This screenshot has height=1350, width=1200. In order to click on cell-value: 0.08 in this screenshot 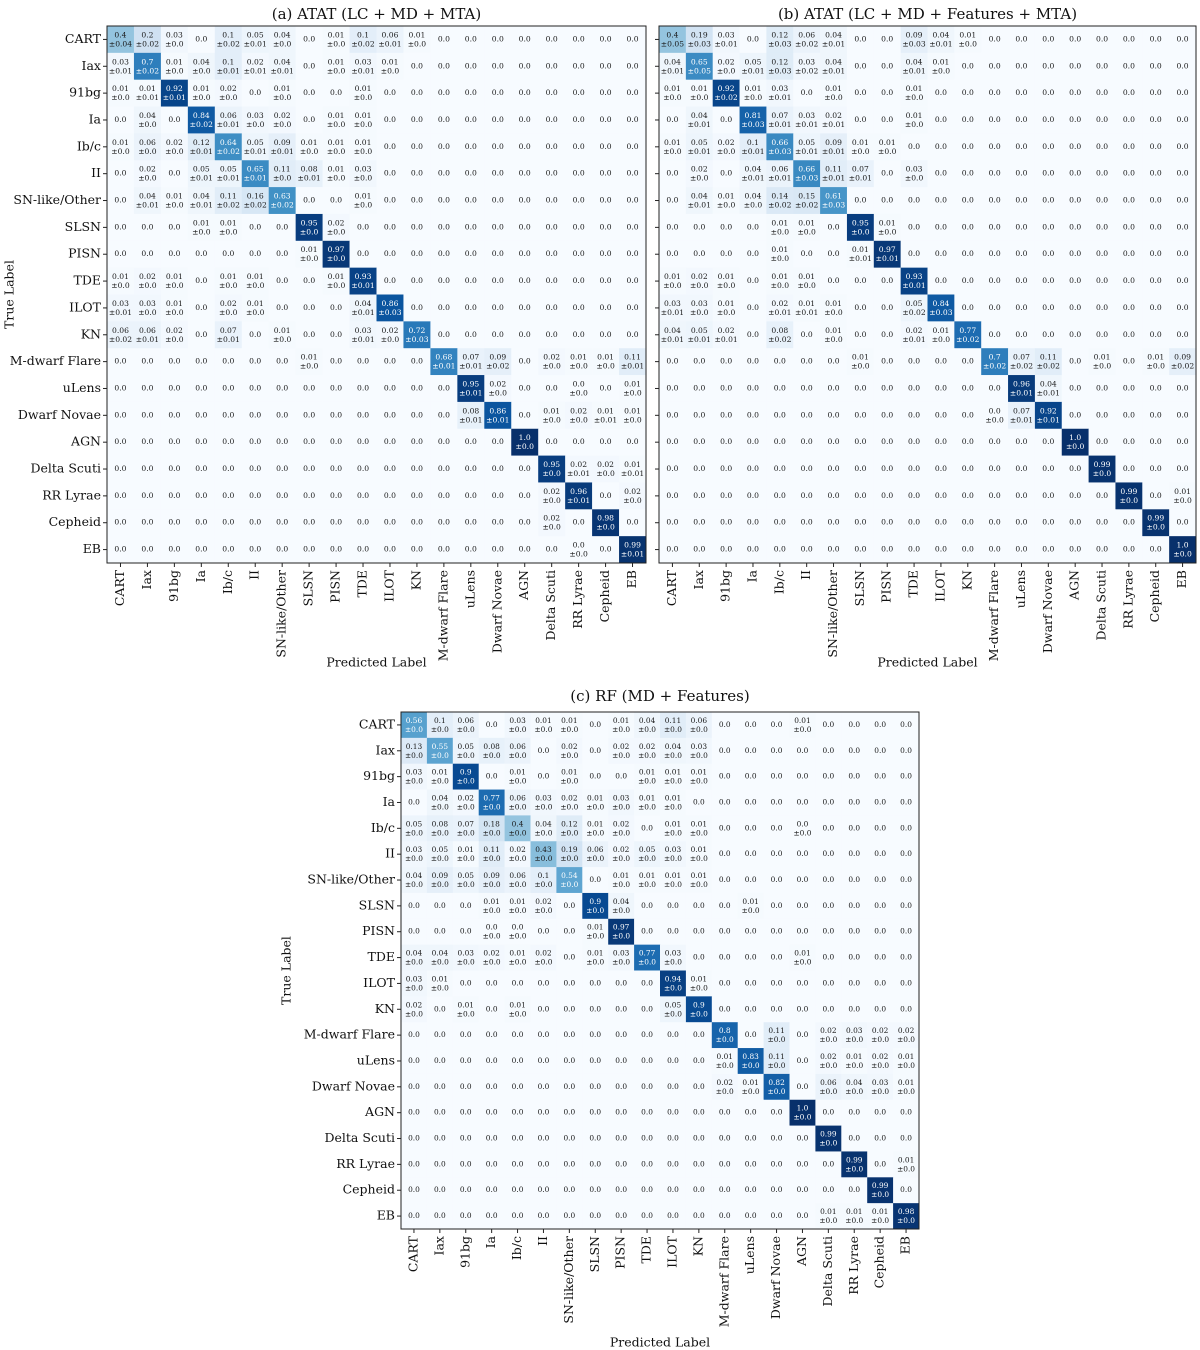, I will do `click(470, 410)`.